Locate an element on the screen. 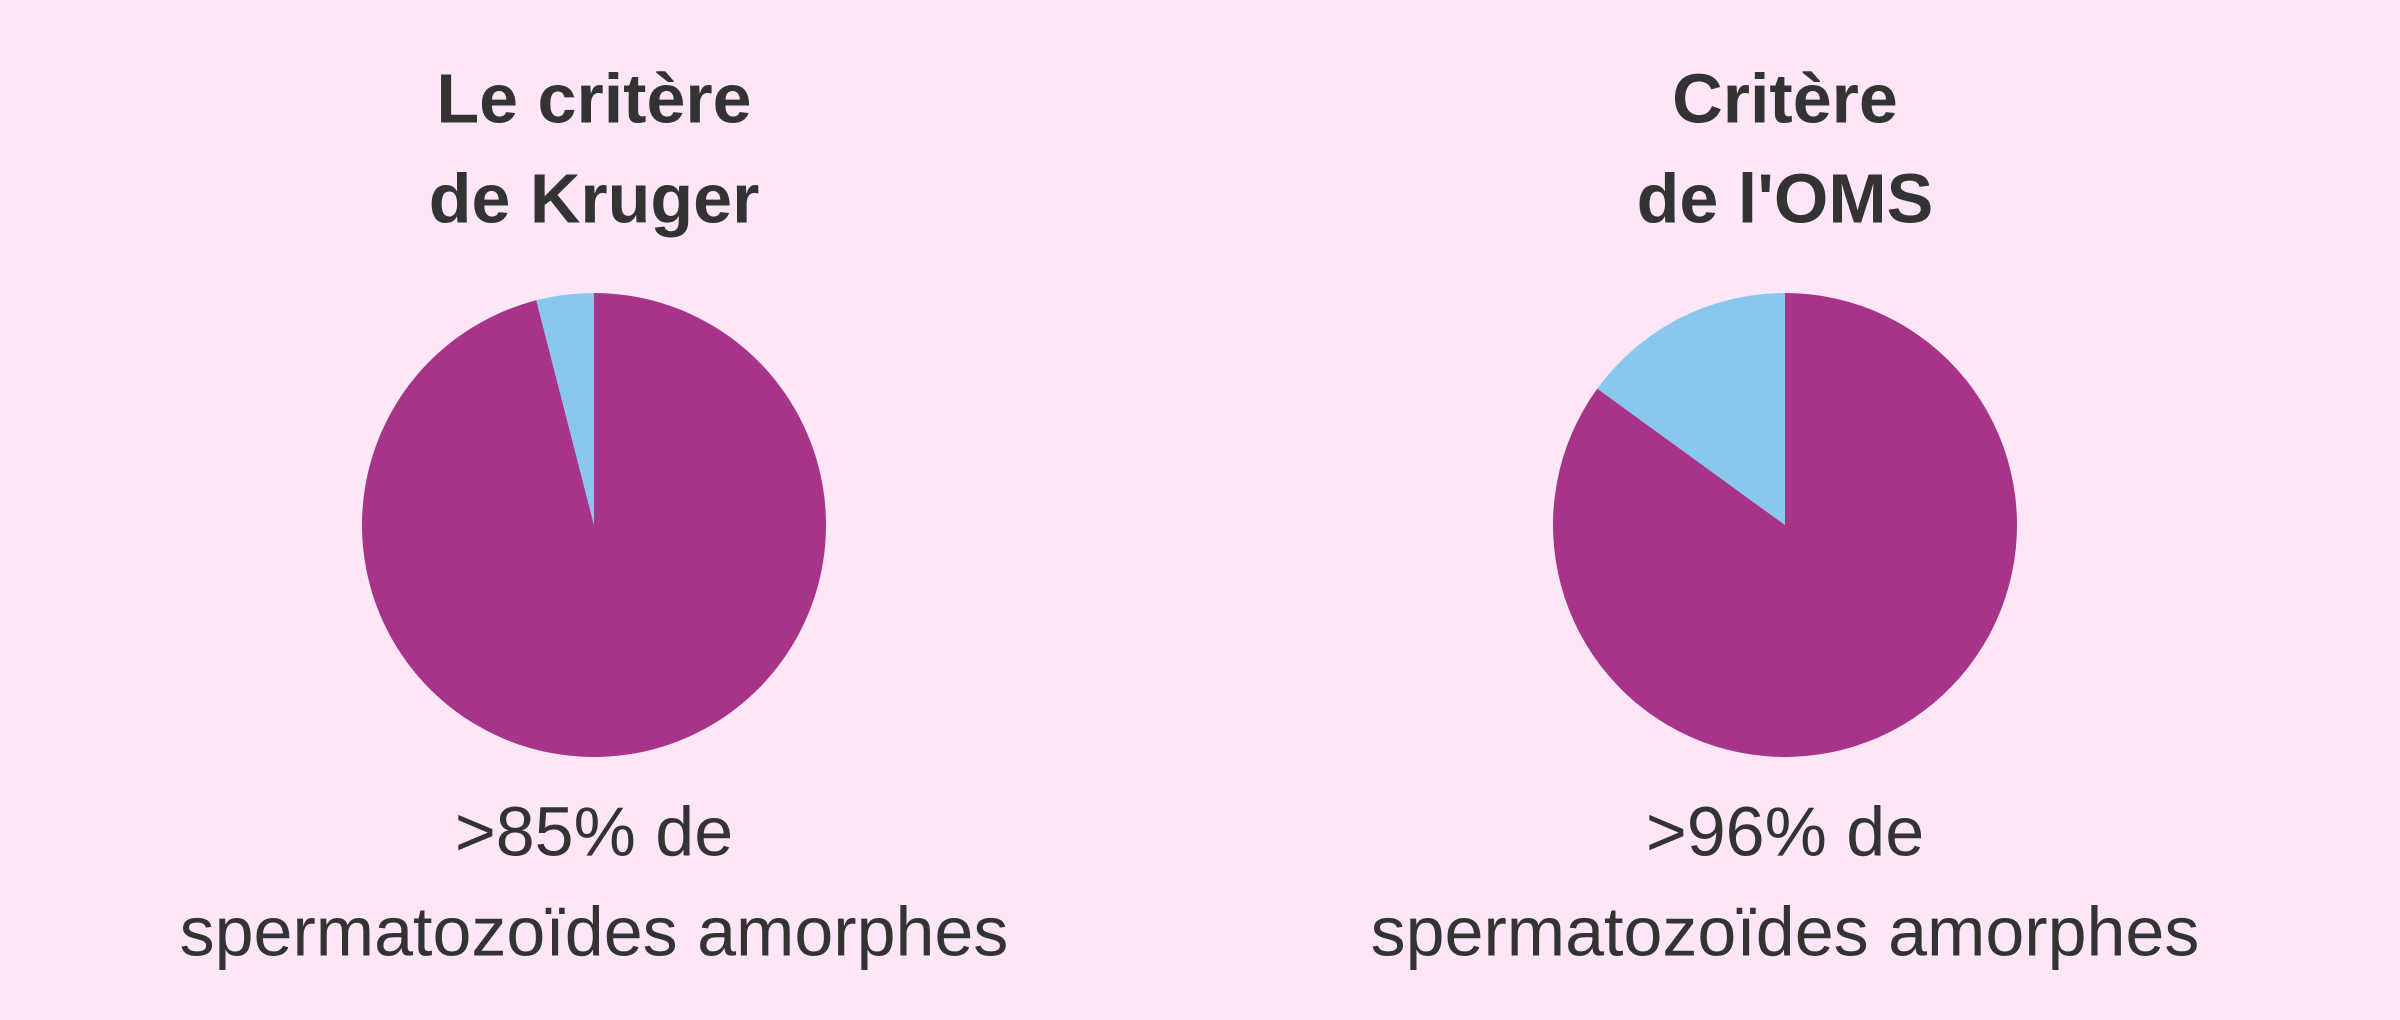  chart-title: de l'OMS is located at coordinates (1785, 198).